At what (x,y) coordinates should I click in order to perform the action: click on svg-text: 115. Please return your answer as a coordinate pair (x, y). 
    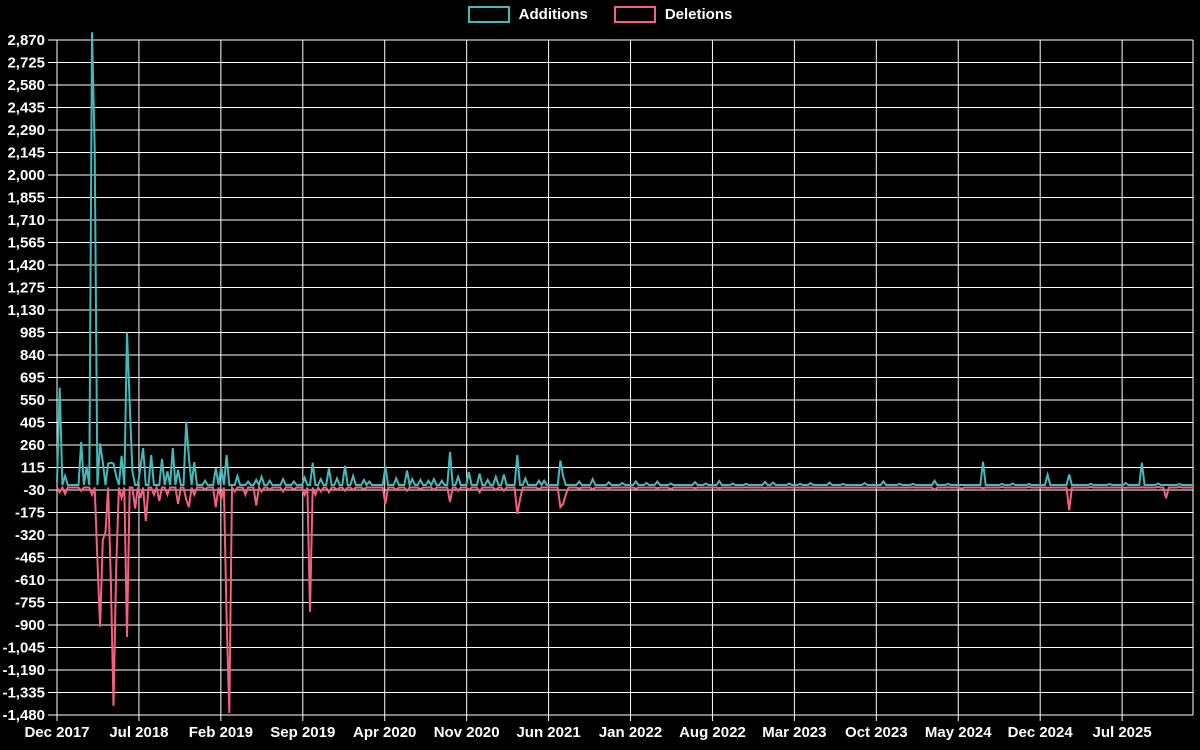
    Looking at the image, I should click on (33, 468).